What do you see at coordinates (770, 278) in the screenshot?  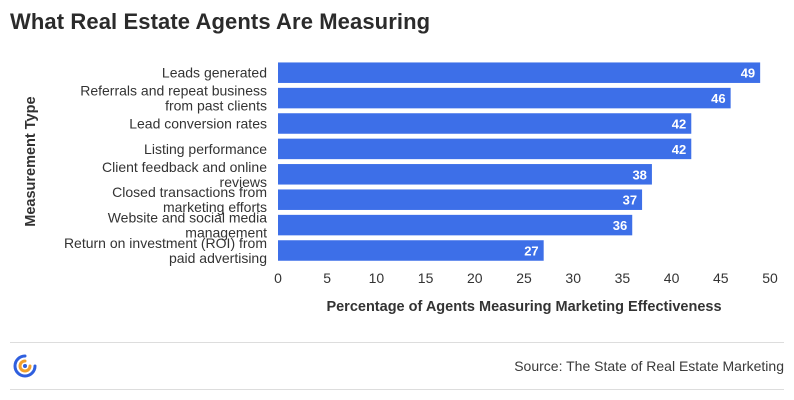 I see `x-tick-label: 50` at bounding box center [770, 278].